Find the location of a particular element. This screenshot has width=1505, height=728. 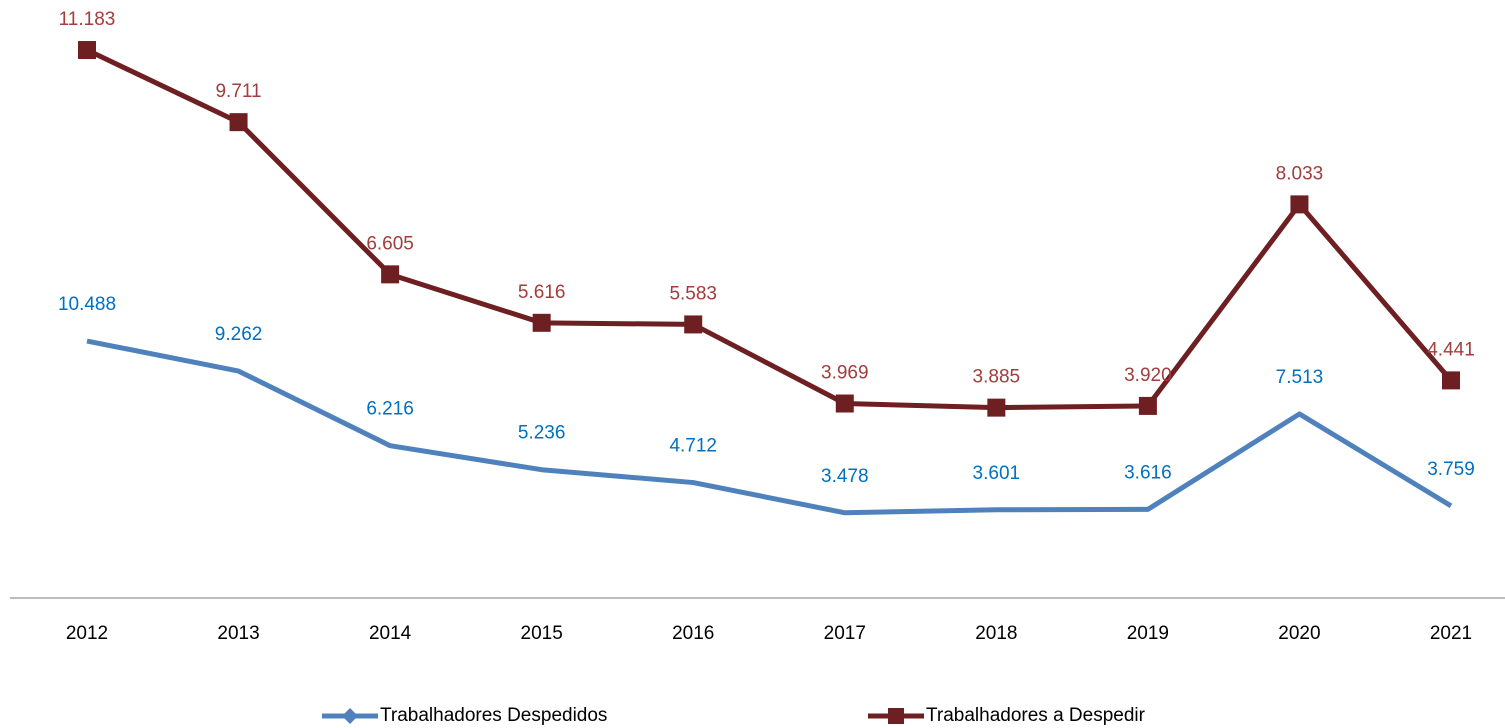

data-label: 3.759 is located at coordinates (1451, 469).